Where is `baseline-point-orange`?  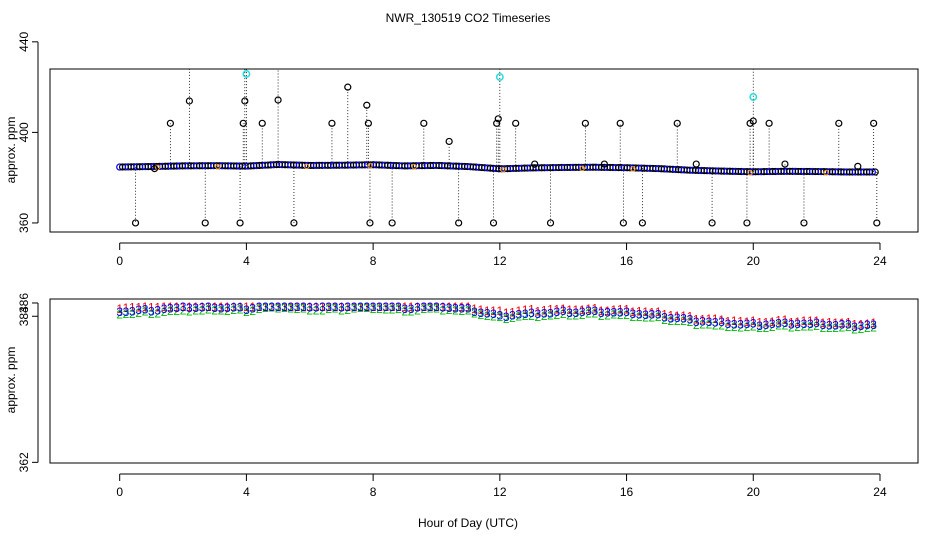 baseline-point-orange is located at coordinates (750, 173).